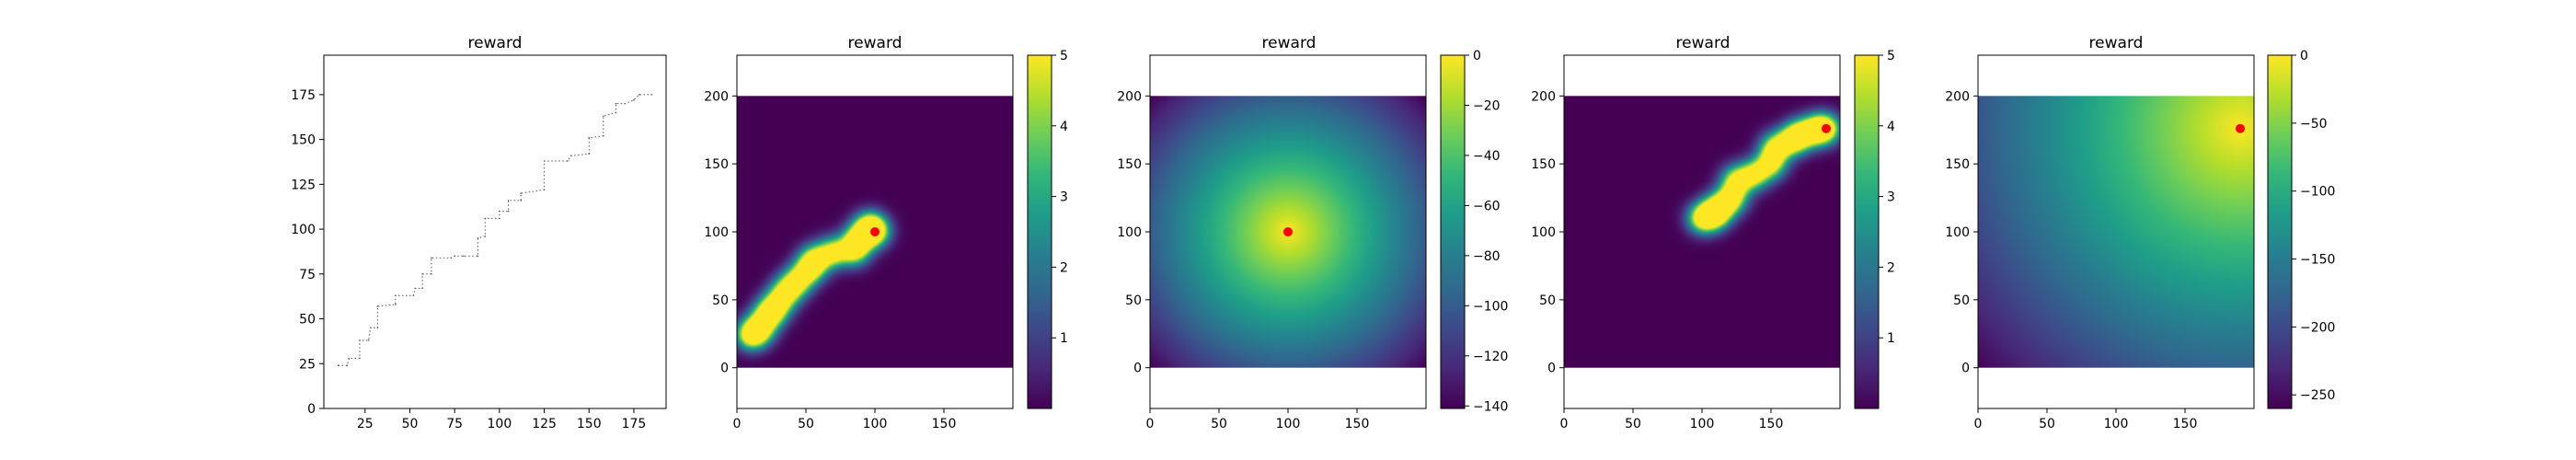 The height and width of the screenshot is (460, 2576). I want to click on x-tick-label: 25, so click(365, 424).